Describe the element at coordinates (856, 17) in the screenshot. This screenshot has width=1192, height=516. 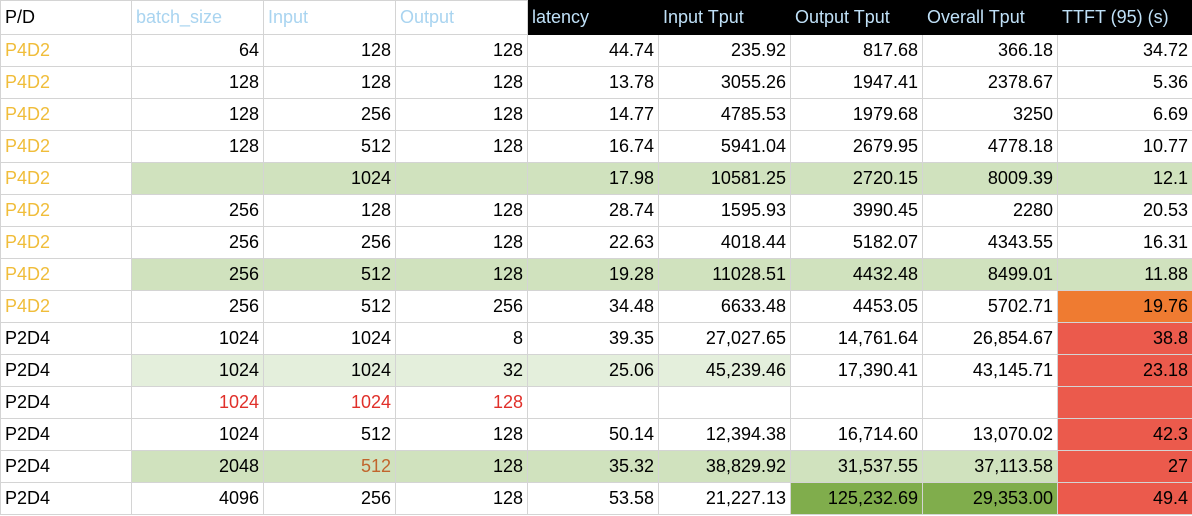
I see `header-cell: Output Tput` at that location.